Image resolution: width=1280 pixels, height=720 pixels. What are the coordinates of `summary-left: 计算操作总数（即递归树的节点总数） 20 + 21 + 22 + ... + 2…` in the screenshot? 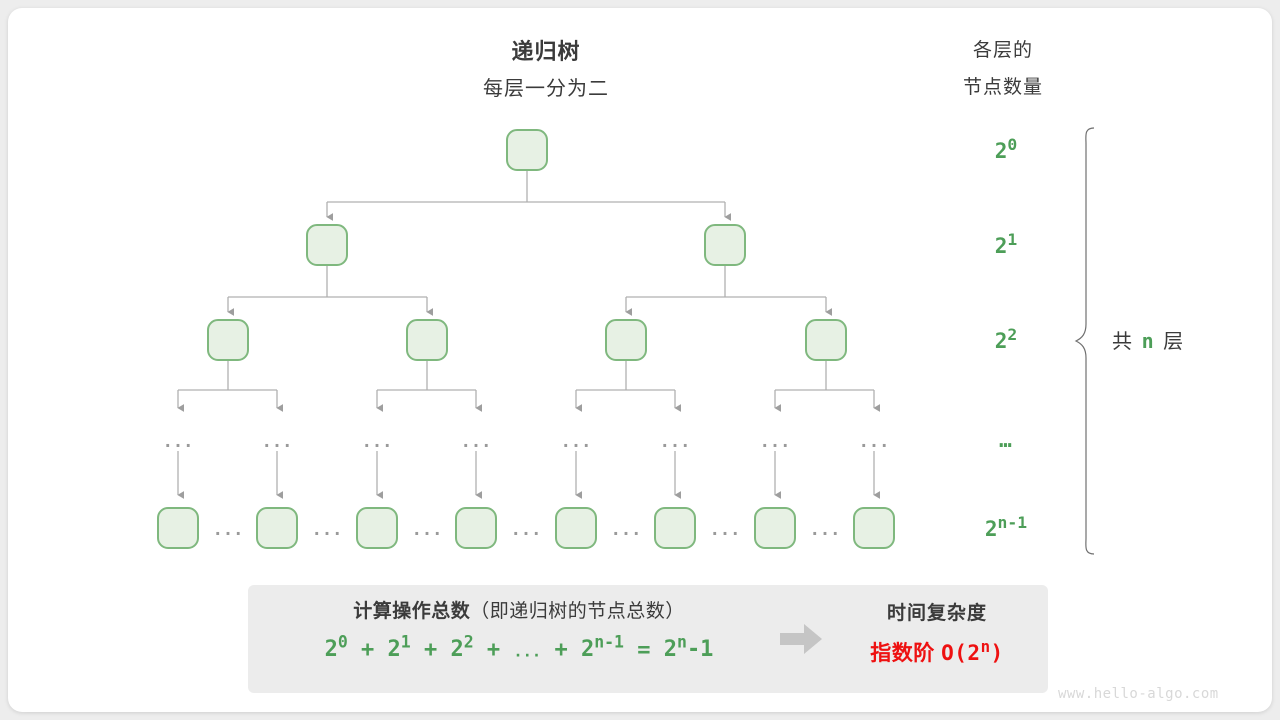 It's located at (519, 629).